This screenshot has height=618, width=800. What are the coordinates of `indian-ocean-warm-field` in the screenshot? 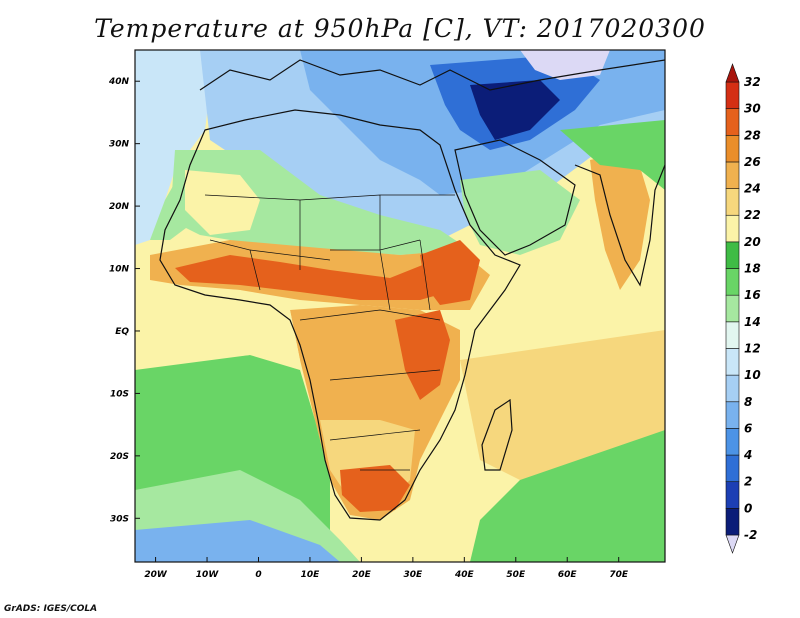 It's located at (562, 405).